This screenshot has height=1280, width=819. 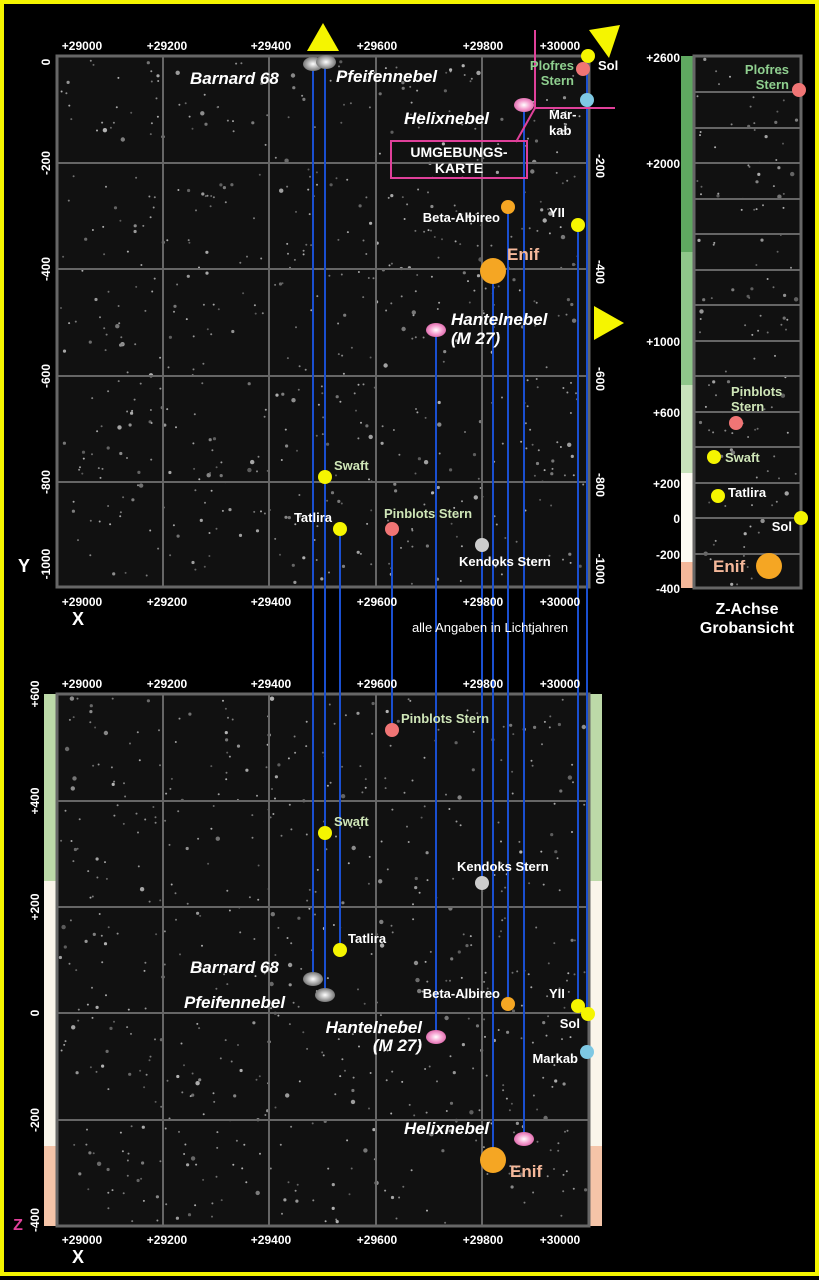 What do you see at coordinates (482, 545) in the screenshot?
I see `xy-kendoks-star` at bounding box center [482, 545].